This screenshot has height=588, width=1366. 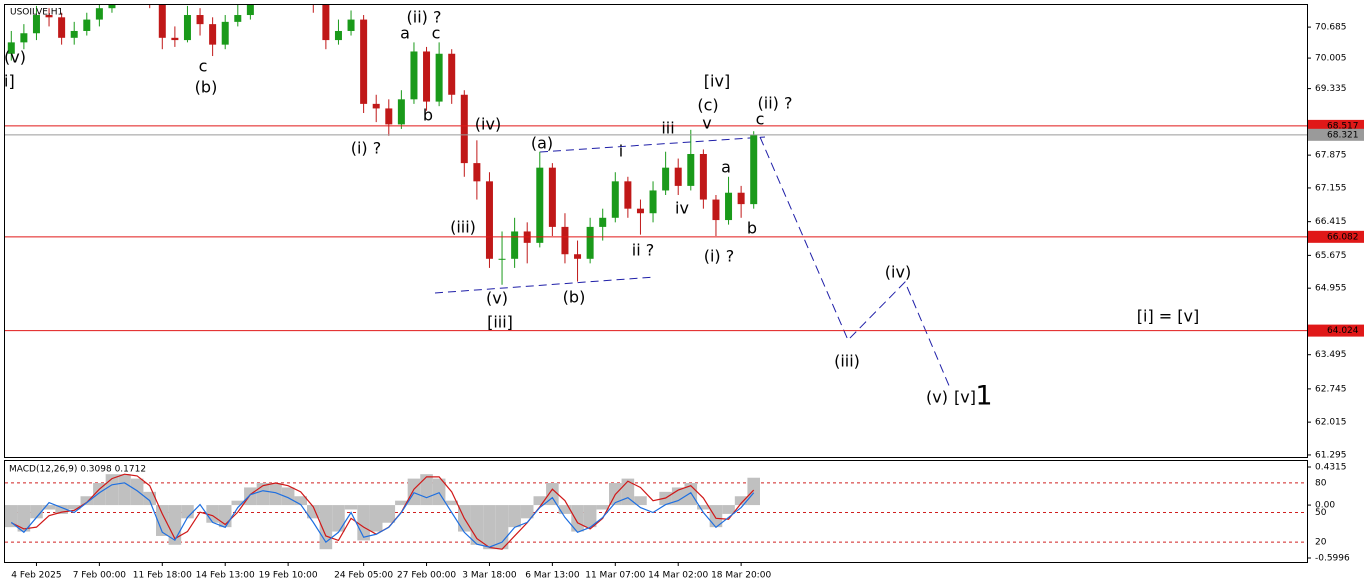 What do you see at coordinates (643, 250) in the screenshot?
I see `wave-label: ii ?` at bounding box center [643, 250].